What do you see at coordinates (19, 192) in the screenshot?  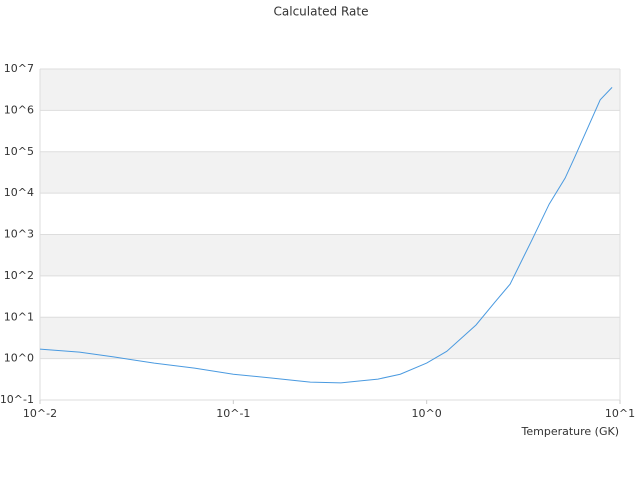 I see `y-tick-label: 10^4` at bounding box center [19, 192].